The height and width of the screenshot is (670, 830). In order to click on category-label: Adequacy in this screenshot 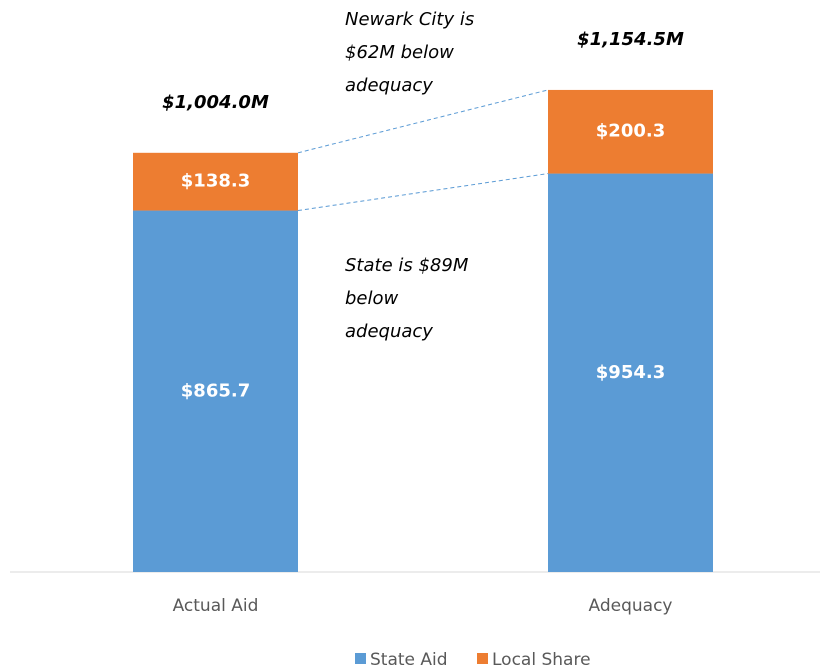, I will do `click(631, 606)`.